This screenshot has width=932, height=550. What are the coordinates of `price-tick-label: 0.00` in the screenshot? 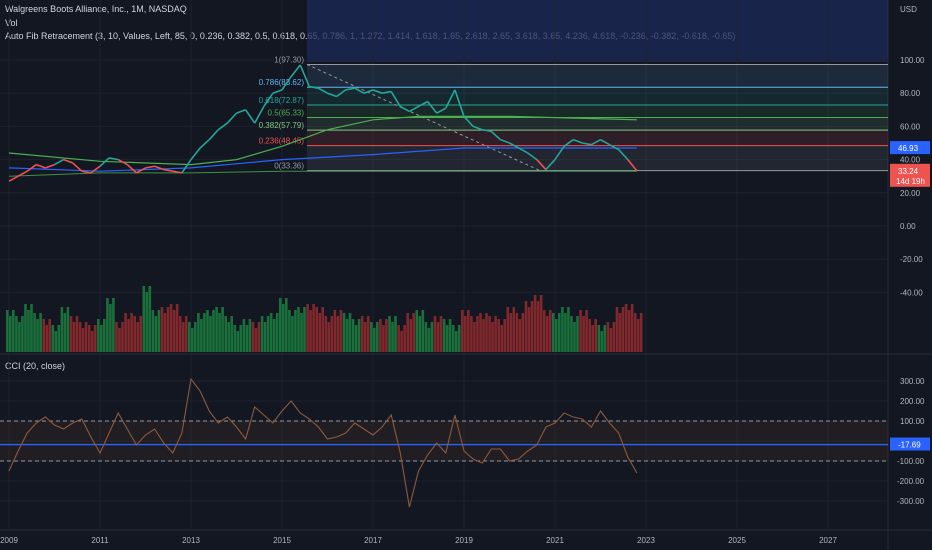 It's located at (908, 226).